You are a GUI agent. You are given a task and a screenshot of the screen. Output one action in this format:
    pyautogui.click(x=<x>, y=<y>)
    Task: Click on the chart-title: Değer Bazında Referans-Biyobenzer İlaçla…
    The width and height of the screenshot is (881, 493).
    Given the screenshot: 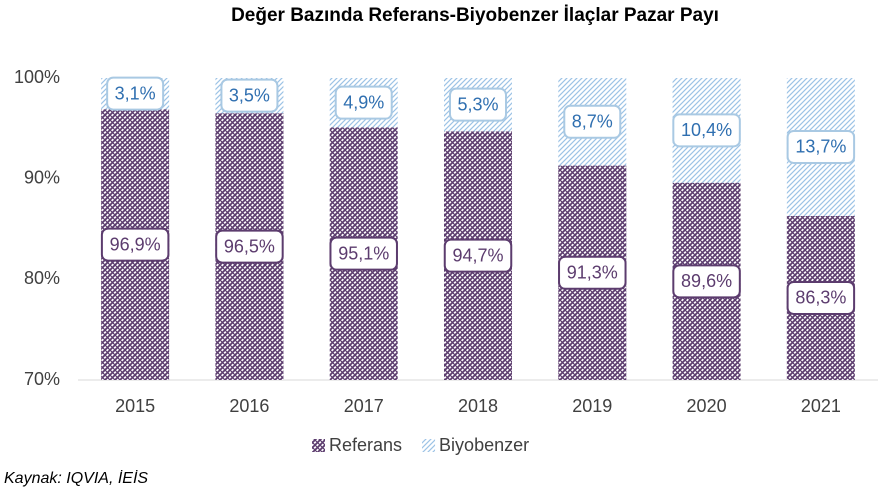 What is the action you would take?
    pyautogui.click(x=475, y=15)
    